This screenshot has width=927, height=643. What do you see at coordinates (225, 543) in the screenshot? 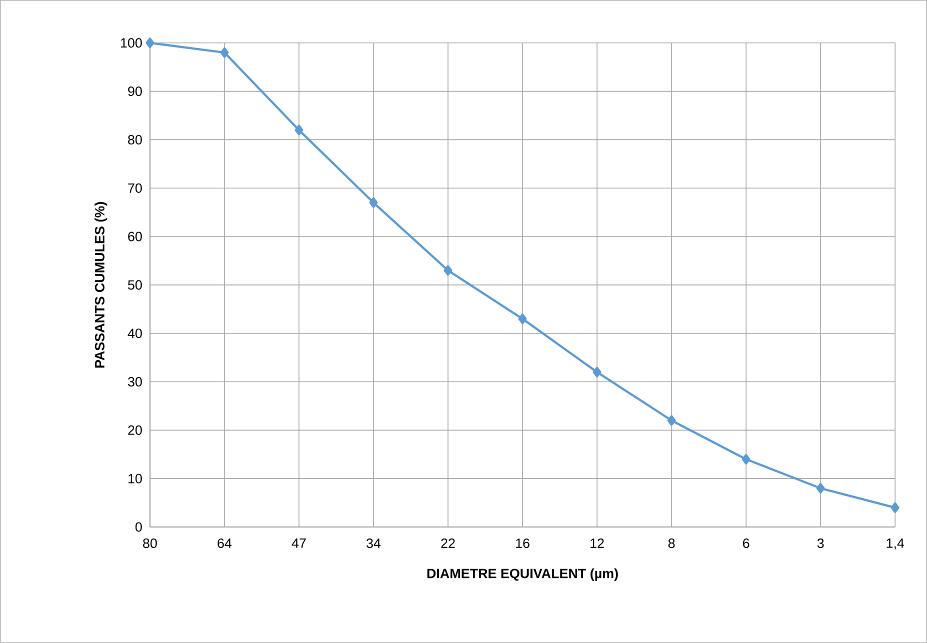
I see `x-tick-label: 64` at bounding box center [225, 543].